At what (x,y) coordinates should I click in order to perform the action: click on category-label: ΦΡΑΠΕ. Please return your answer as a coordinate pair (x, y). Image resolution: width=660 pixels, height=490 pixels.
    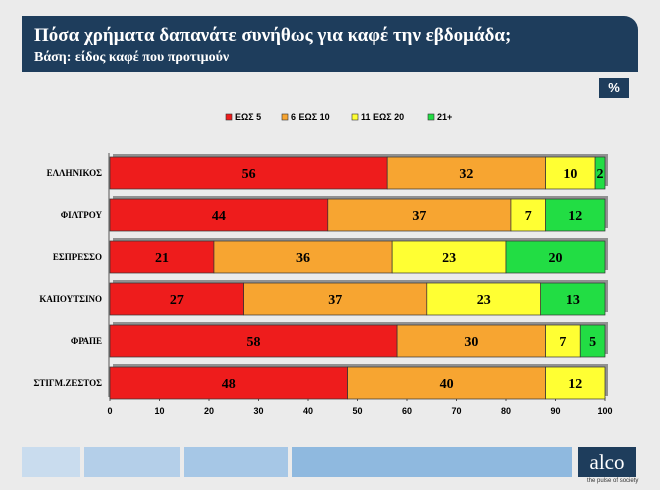
    Looking at the image, I should click on (86, 341).